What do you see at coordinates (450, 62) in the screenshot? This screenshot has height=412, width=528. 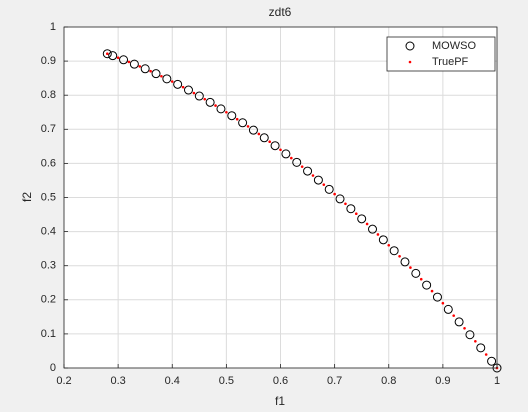 I see `legend-label: TruePF` at bounding box center [450, 62].